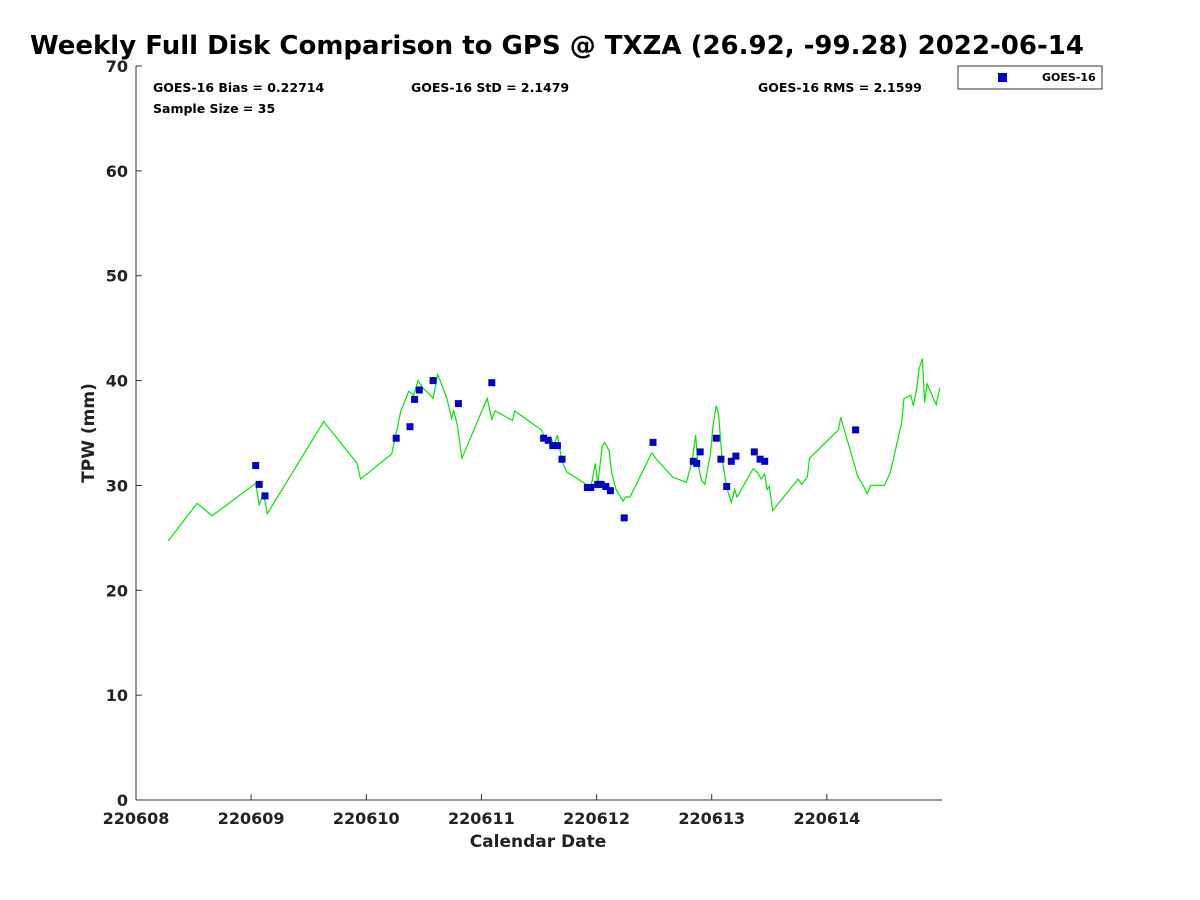 The width and height of the screenshot is (1200, 900). Describe the element at coordinates (117, 276) in the screenshot. I see `y-tick-label: 50` at that location.